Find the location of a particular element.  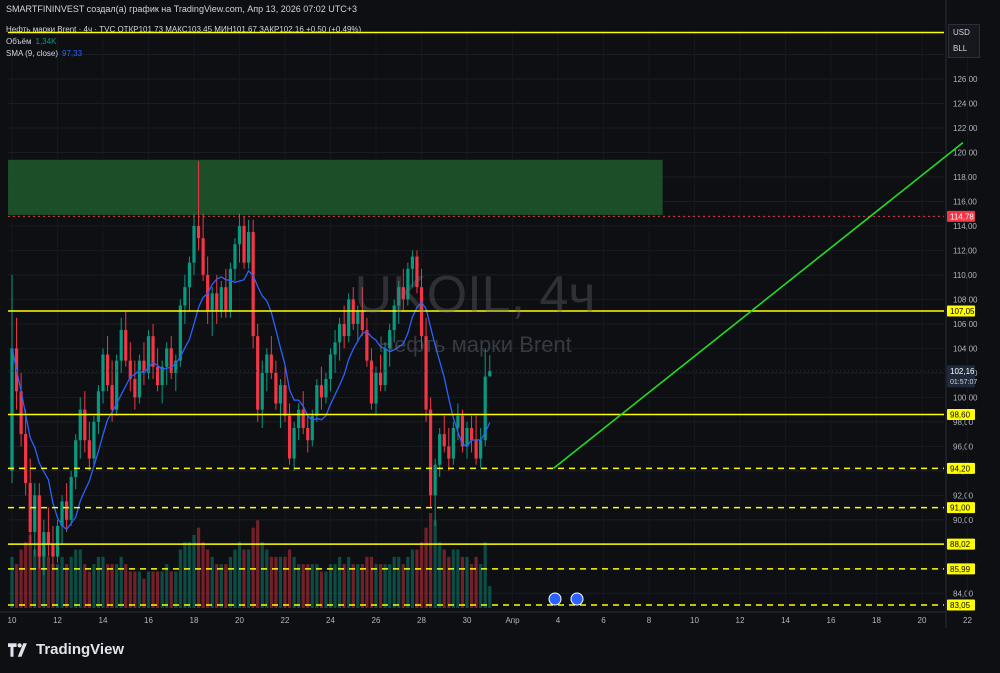

unit-label: BLL is located at coordinates (960, 48).